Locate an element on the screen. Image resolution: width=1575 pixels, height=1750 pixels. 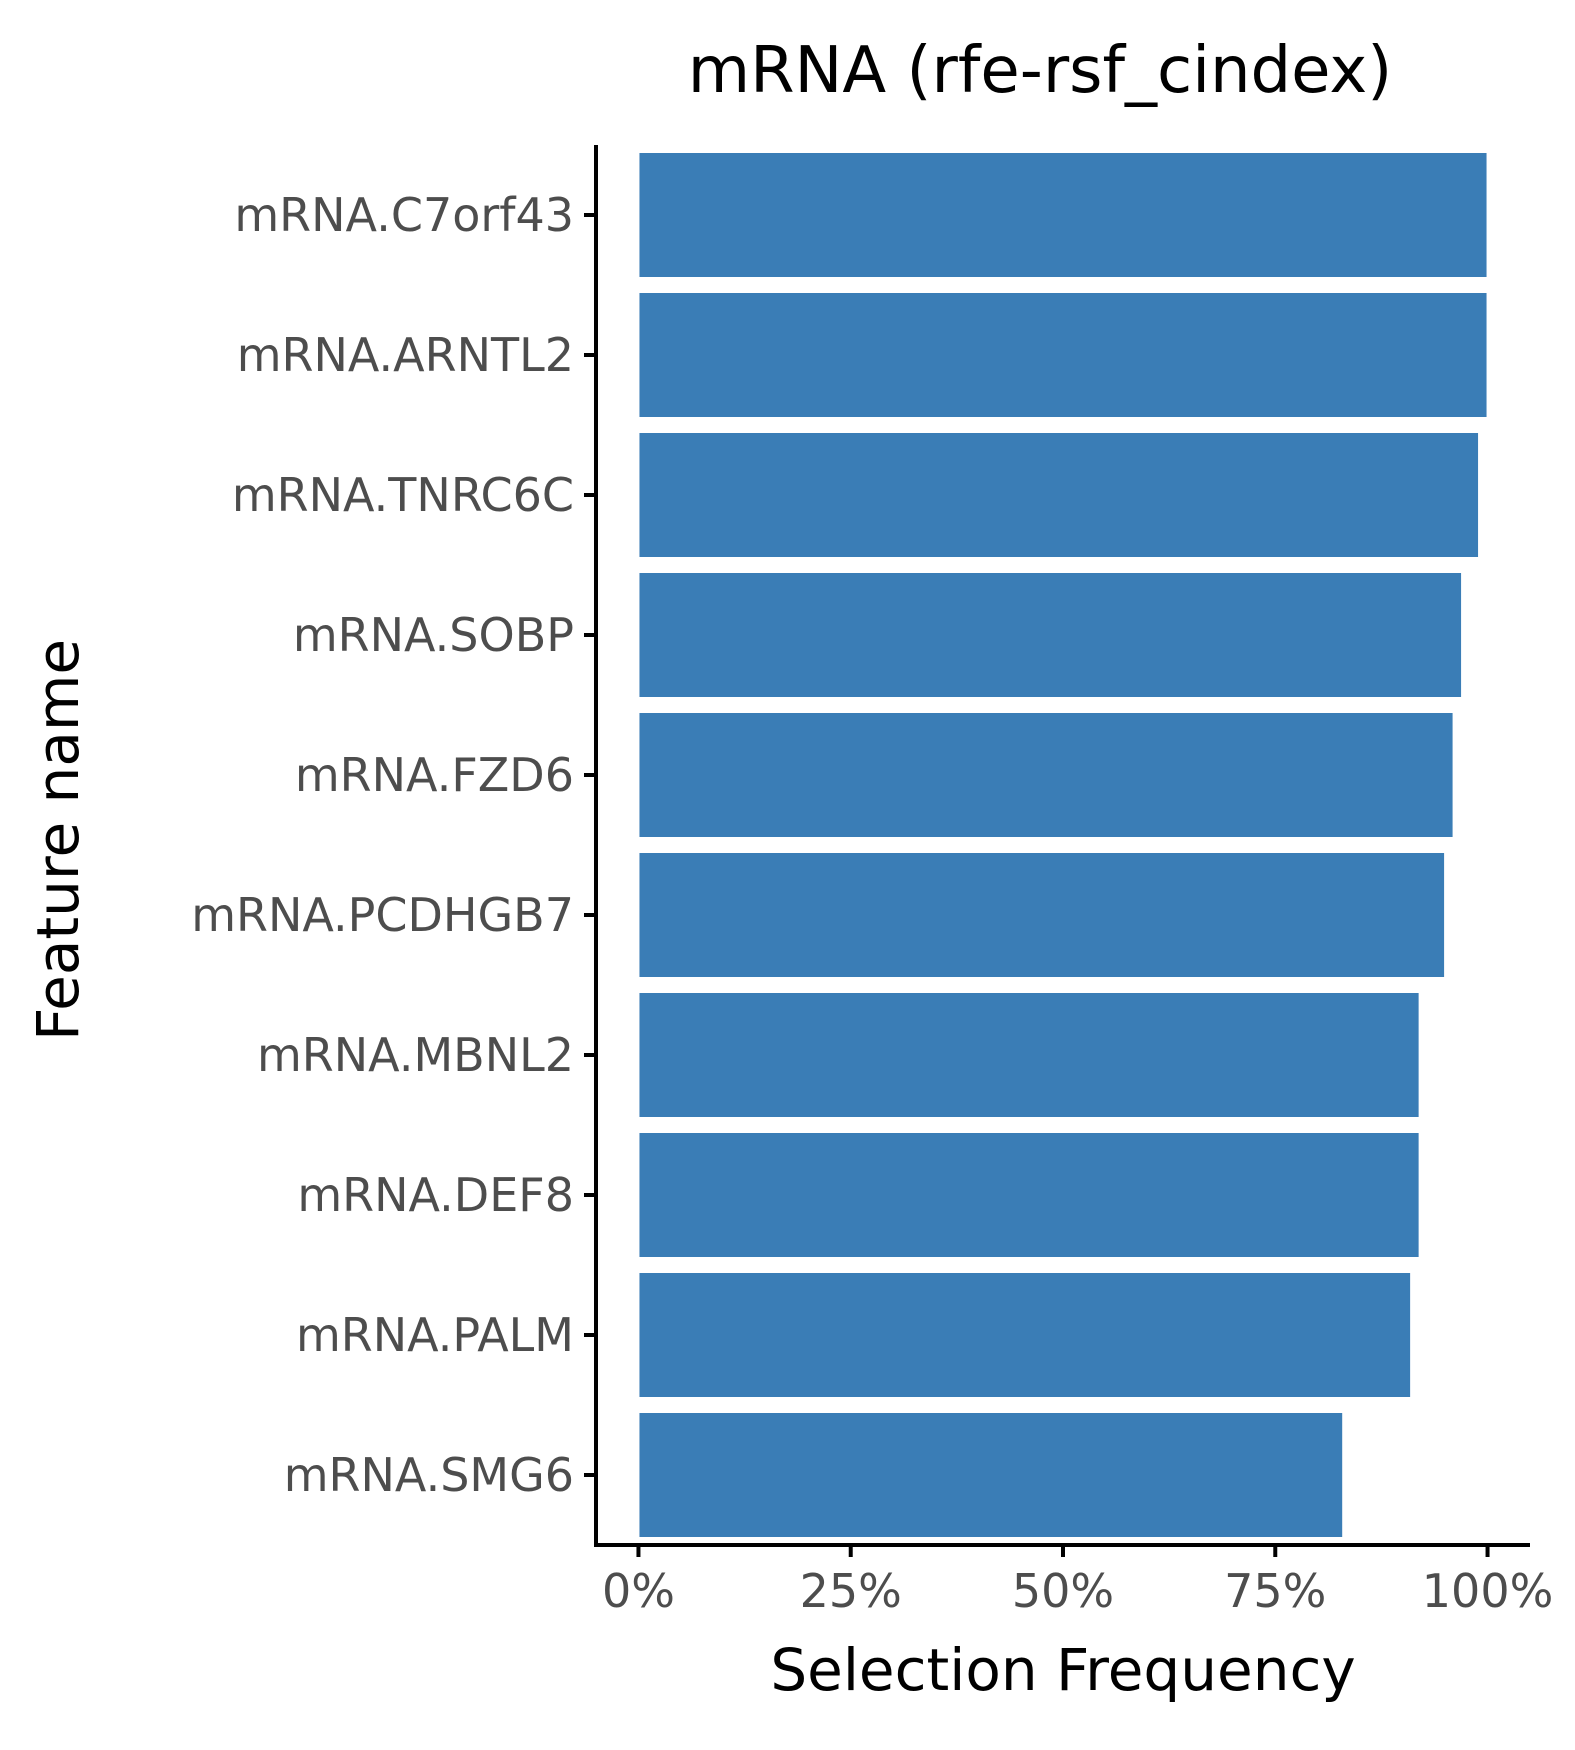
y-tick-label: mRNA.C7orf43 is located at coordinates (404, 215).